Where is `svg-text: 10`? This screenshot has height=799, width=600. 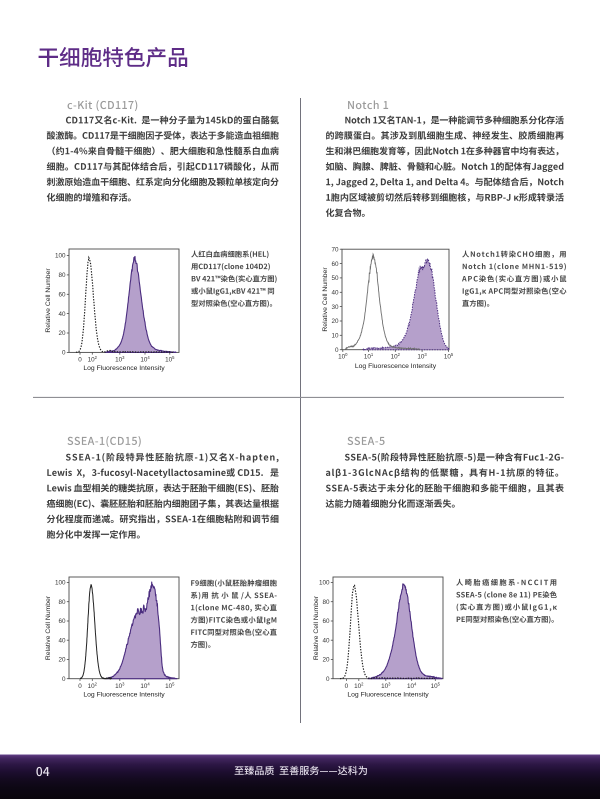
svg-text: 10 is located at coordinates (335, 336).